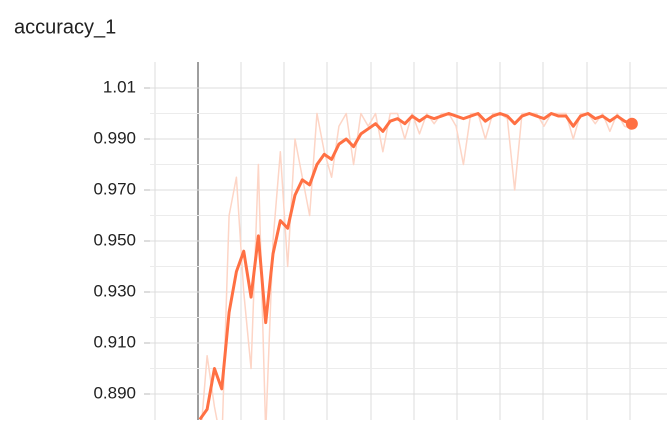 This screenshot has height=424, width=667. What do you see at coordinates (114, 341) in the screenshot?
I see `y-tick-label: 0.910` at bounding box center [114, 341].